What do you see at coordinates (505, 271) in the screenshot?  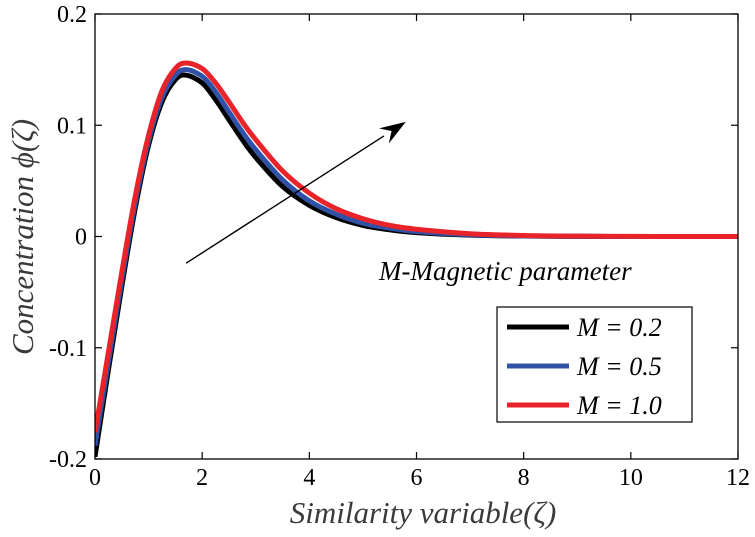 I see `annotation-text: M-Magnetic parameter` at bounding box center [505, 271].